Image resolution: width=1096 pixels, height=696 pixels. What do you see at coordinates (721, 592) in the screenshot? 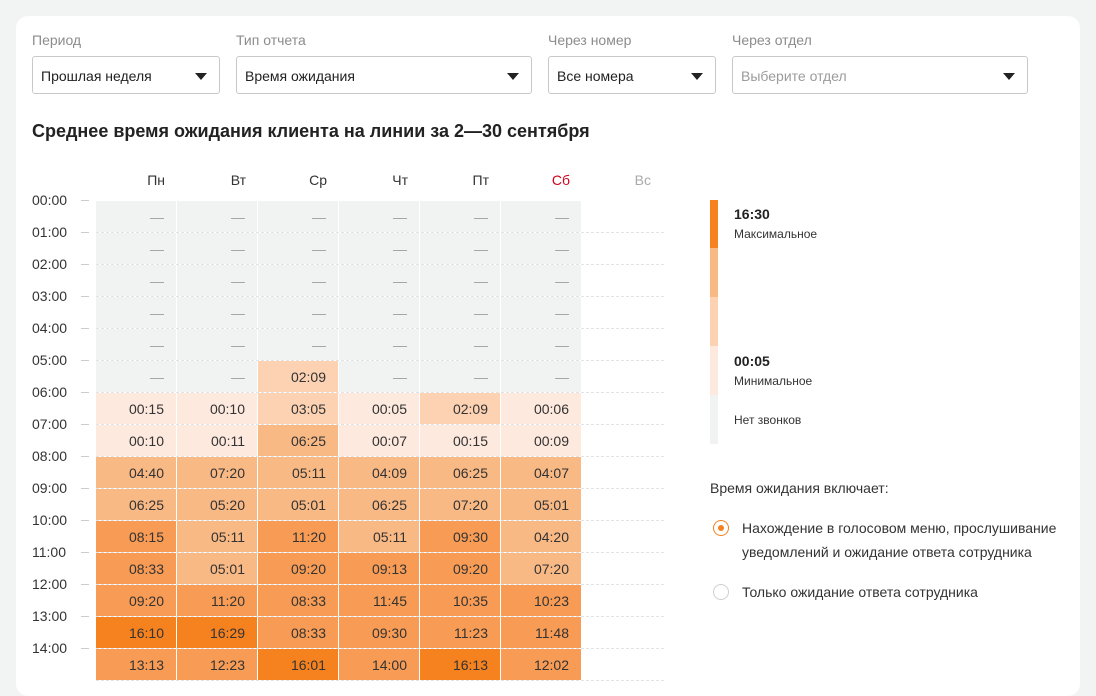
I see `radio-wait-only` at bounding box center [721, 592].